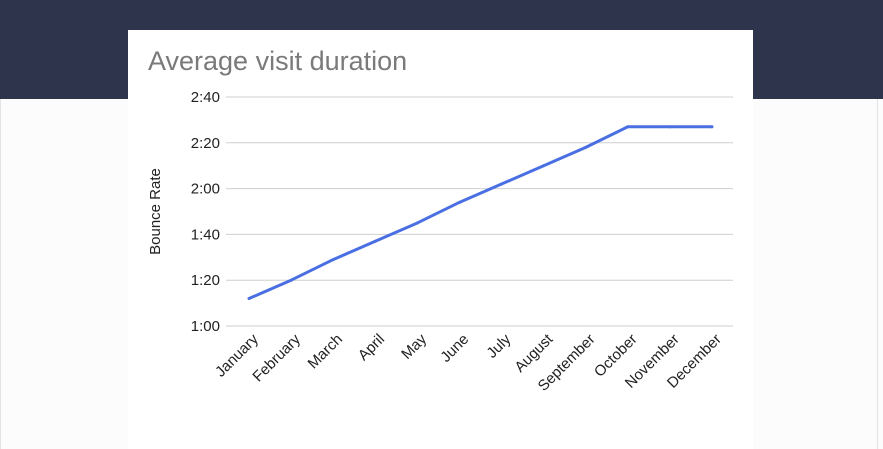 This screenshot has width=883, height=449. What do you see at coordinates (877, 274) in the screenshot?
I see `right-border` at bounding box center [877, 274].